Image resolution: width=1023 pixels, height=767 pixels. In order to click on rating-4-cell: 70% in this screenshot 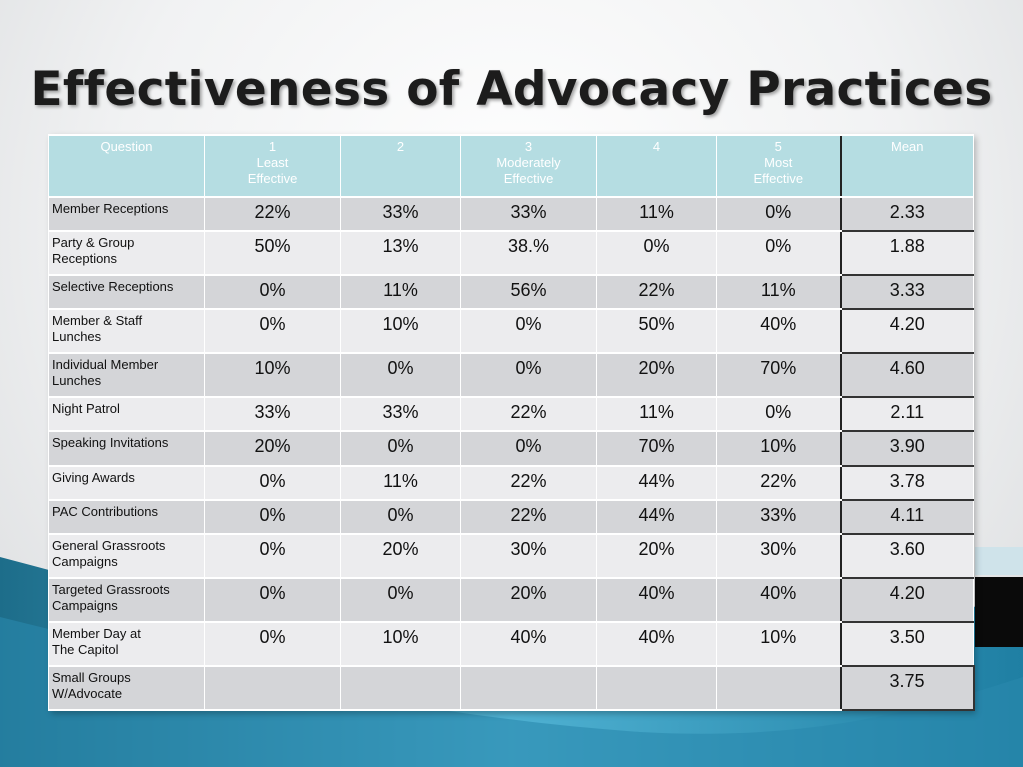, I will do `click(656, 448)`.